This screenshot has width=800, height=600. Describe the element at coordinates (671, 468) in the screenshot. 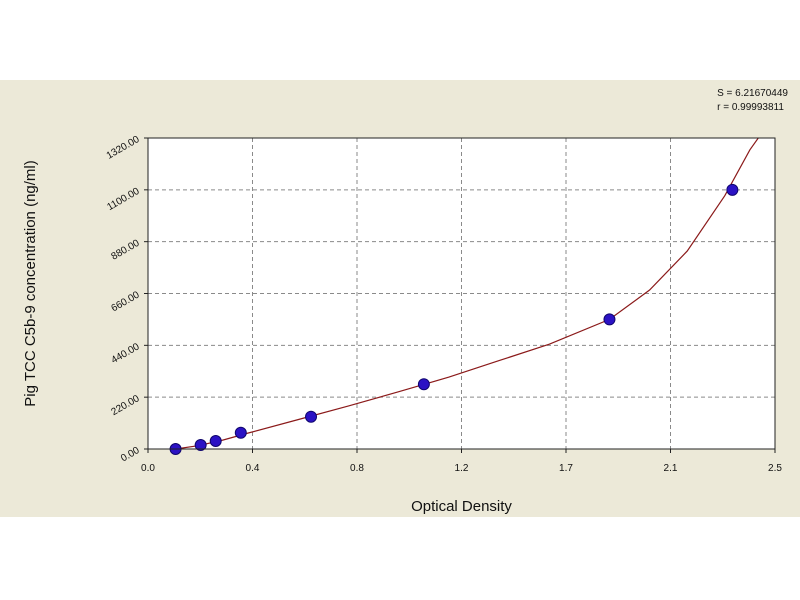

I see `x-tick-label: 2.1` at that location.